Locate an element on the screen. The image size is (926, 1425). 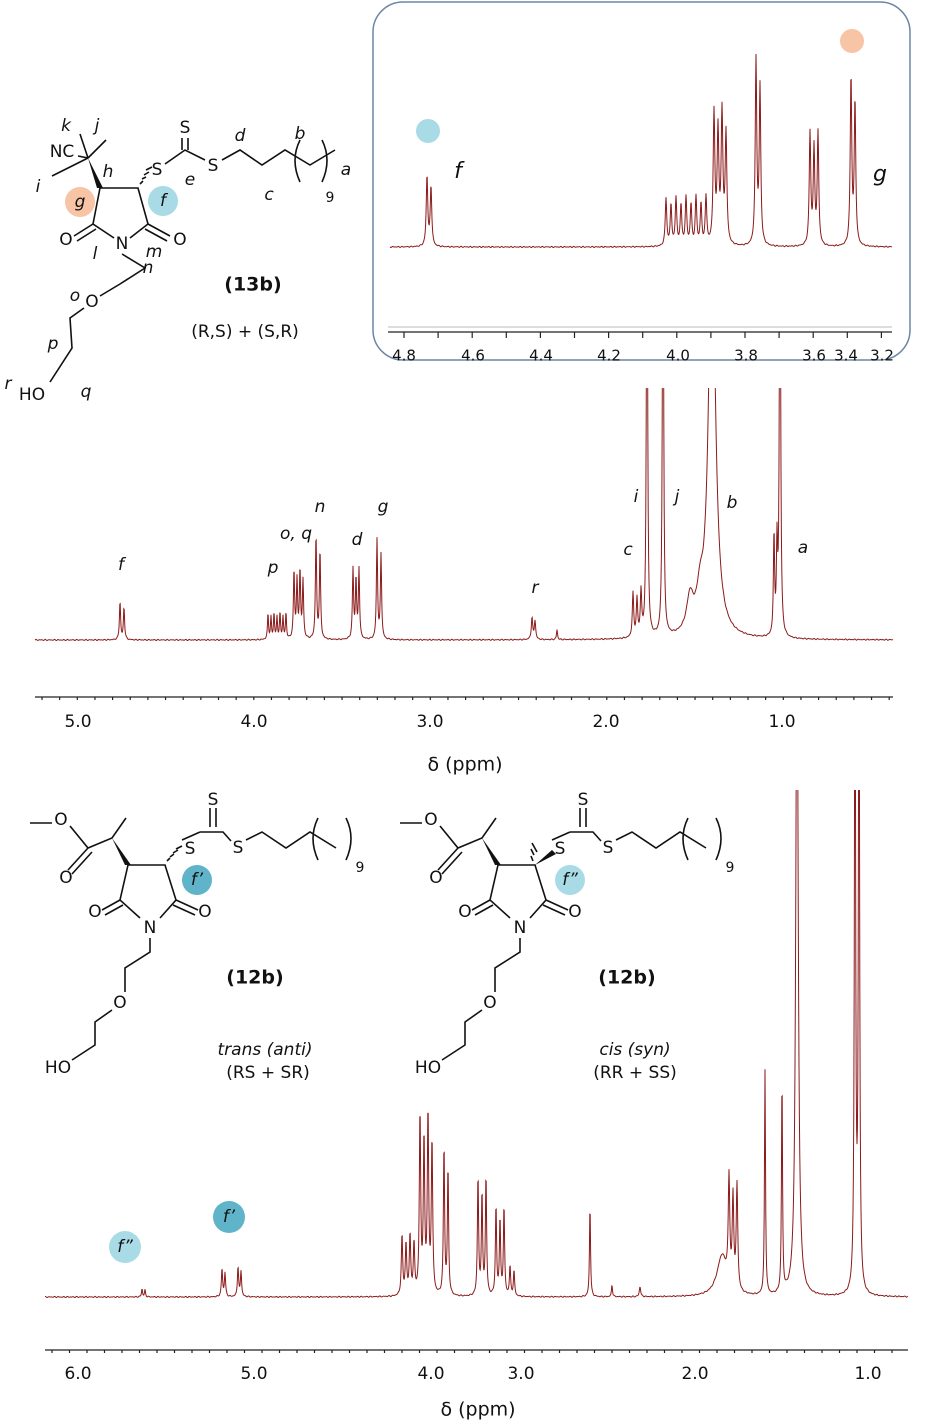
letter: p is located at coordinates (53, 344).